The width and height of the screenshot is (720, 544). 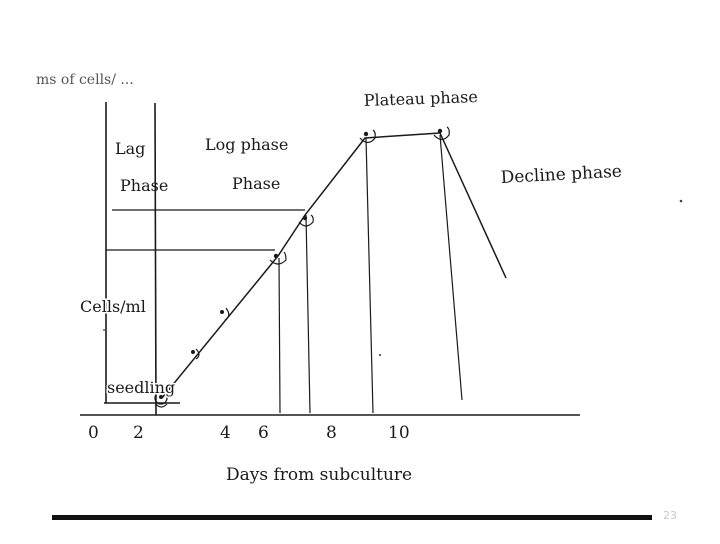 What do you see at coordinates (451, 267) in the screenshot?
I see `drop-line-d` at bounding box center [451, 267].